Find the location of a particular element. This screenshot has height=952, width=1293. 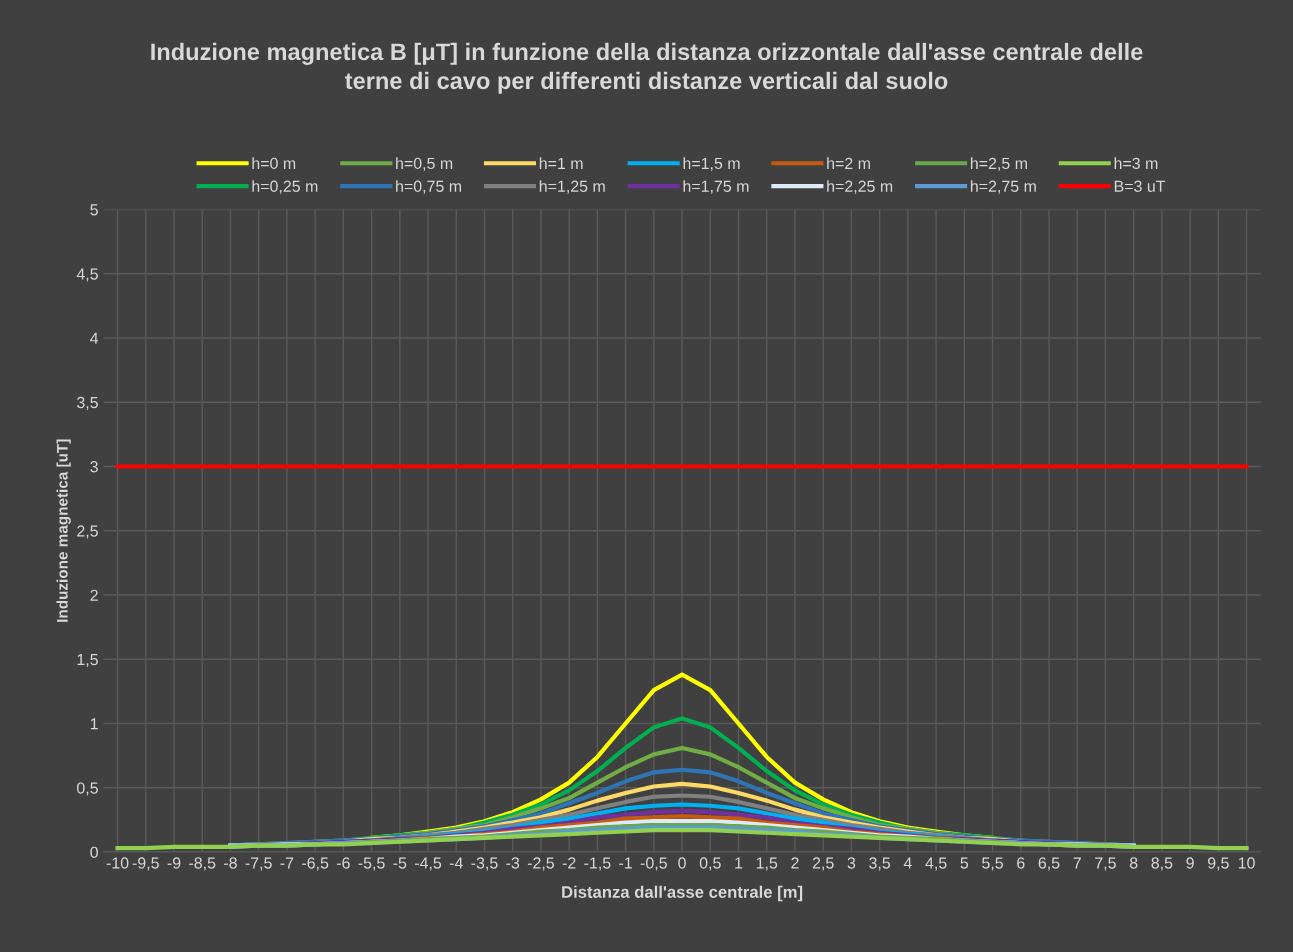

x-tick-label: -8,5 is located at coordinates (202, 864).